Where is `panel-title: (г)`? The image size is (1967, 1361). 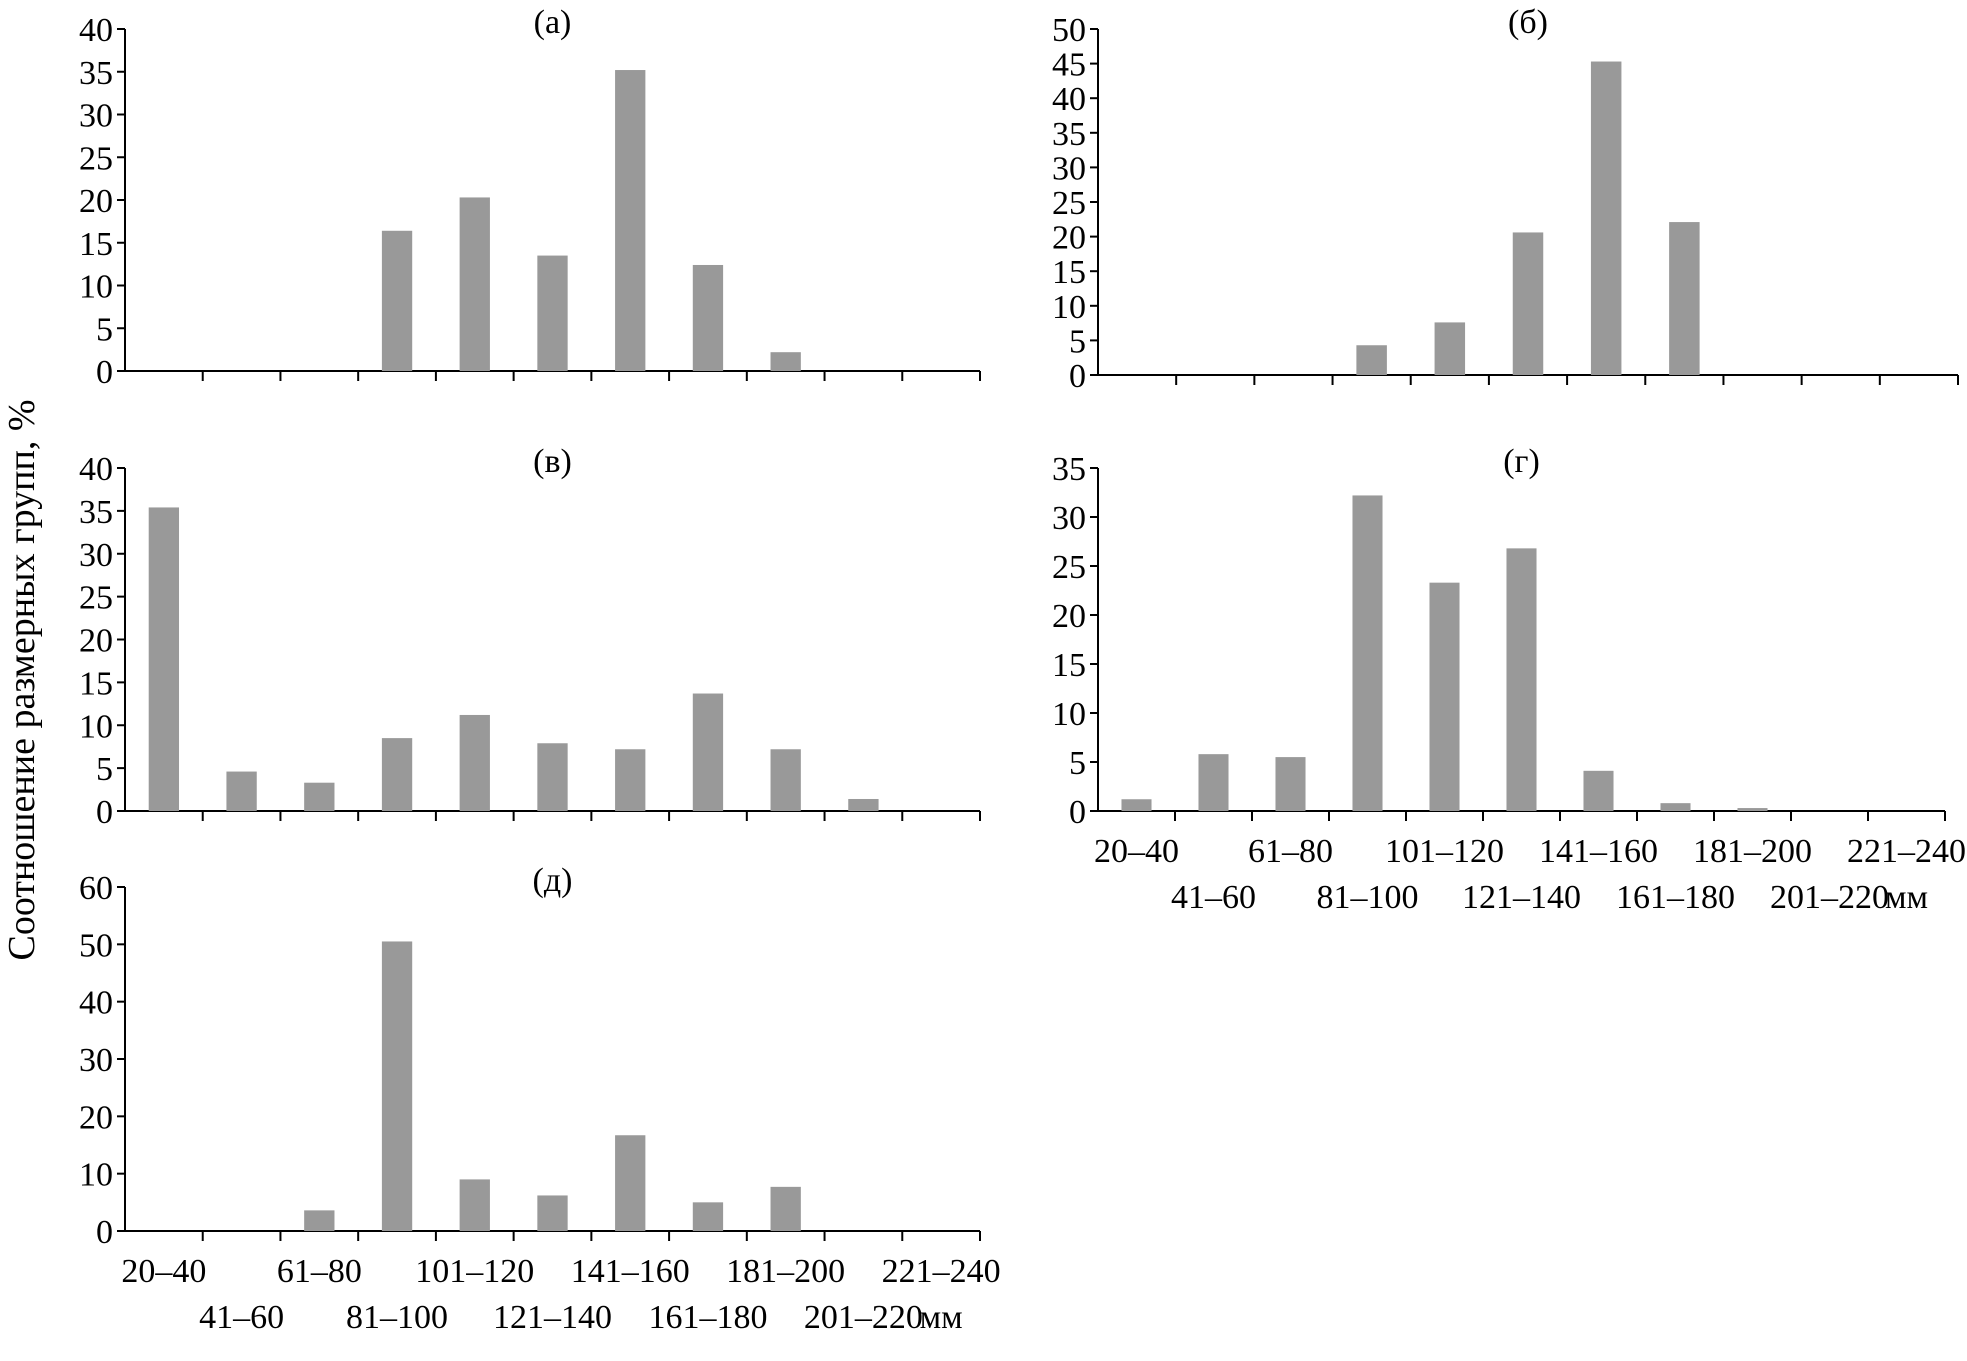 panel-title: (г) is located at coordinates (1521, 461).